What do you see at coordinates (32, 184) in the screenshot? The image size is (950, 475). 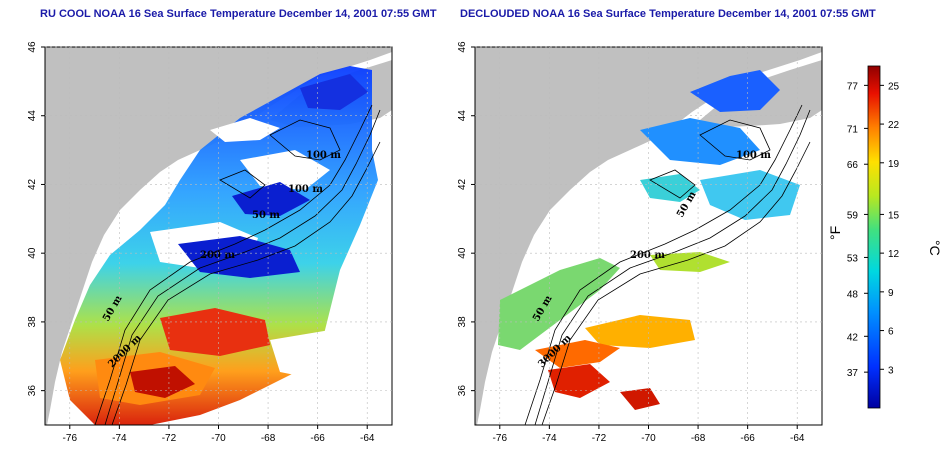 I see `left-lat-tick-label: 42` at bounding box center [32, 184].